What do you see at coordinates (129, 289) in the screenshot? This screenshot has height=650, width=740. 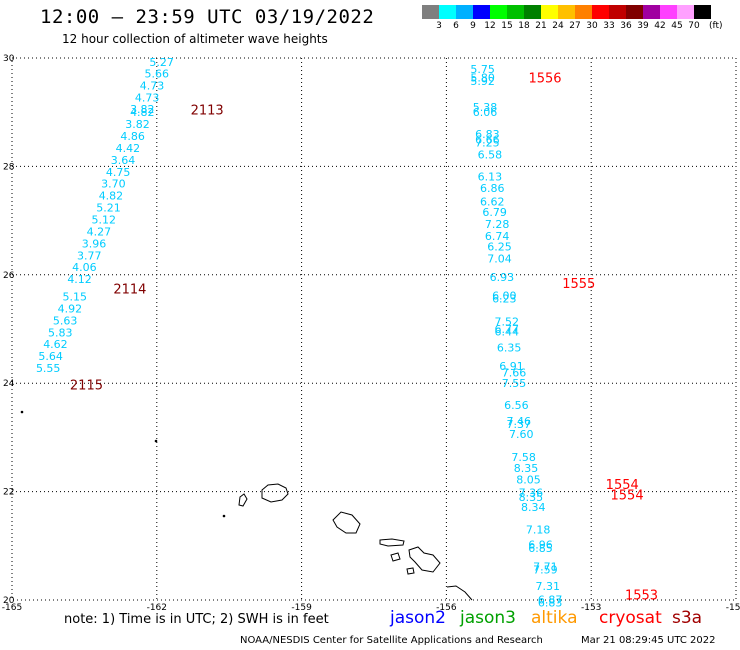 I see `track-id-label: 2114` at bounding box center [129, 289].